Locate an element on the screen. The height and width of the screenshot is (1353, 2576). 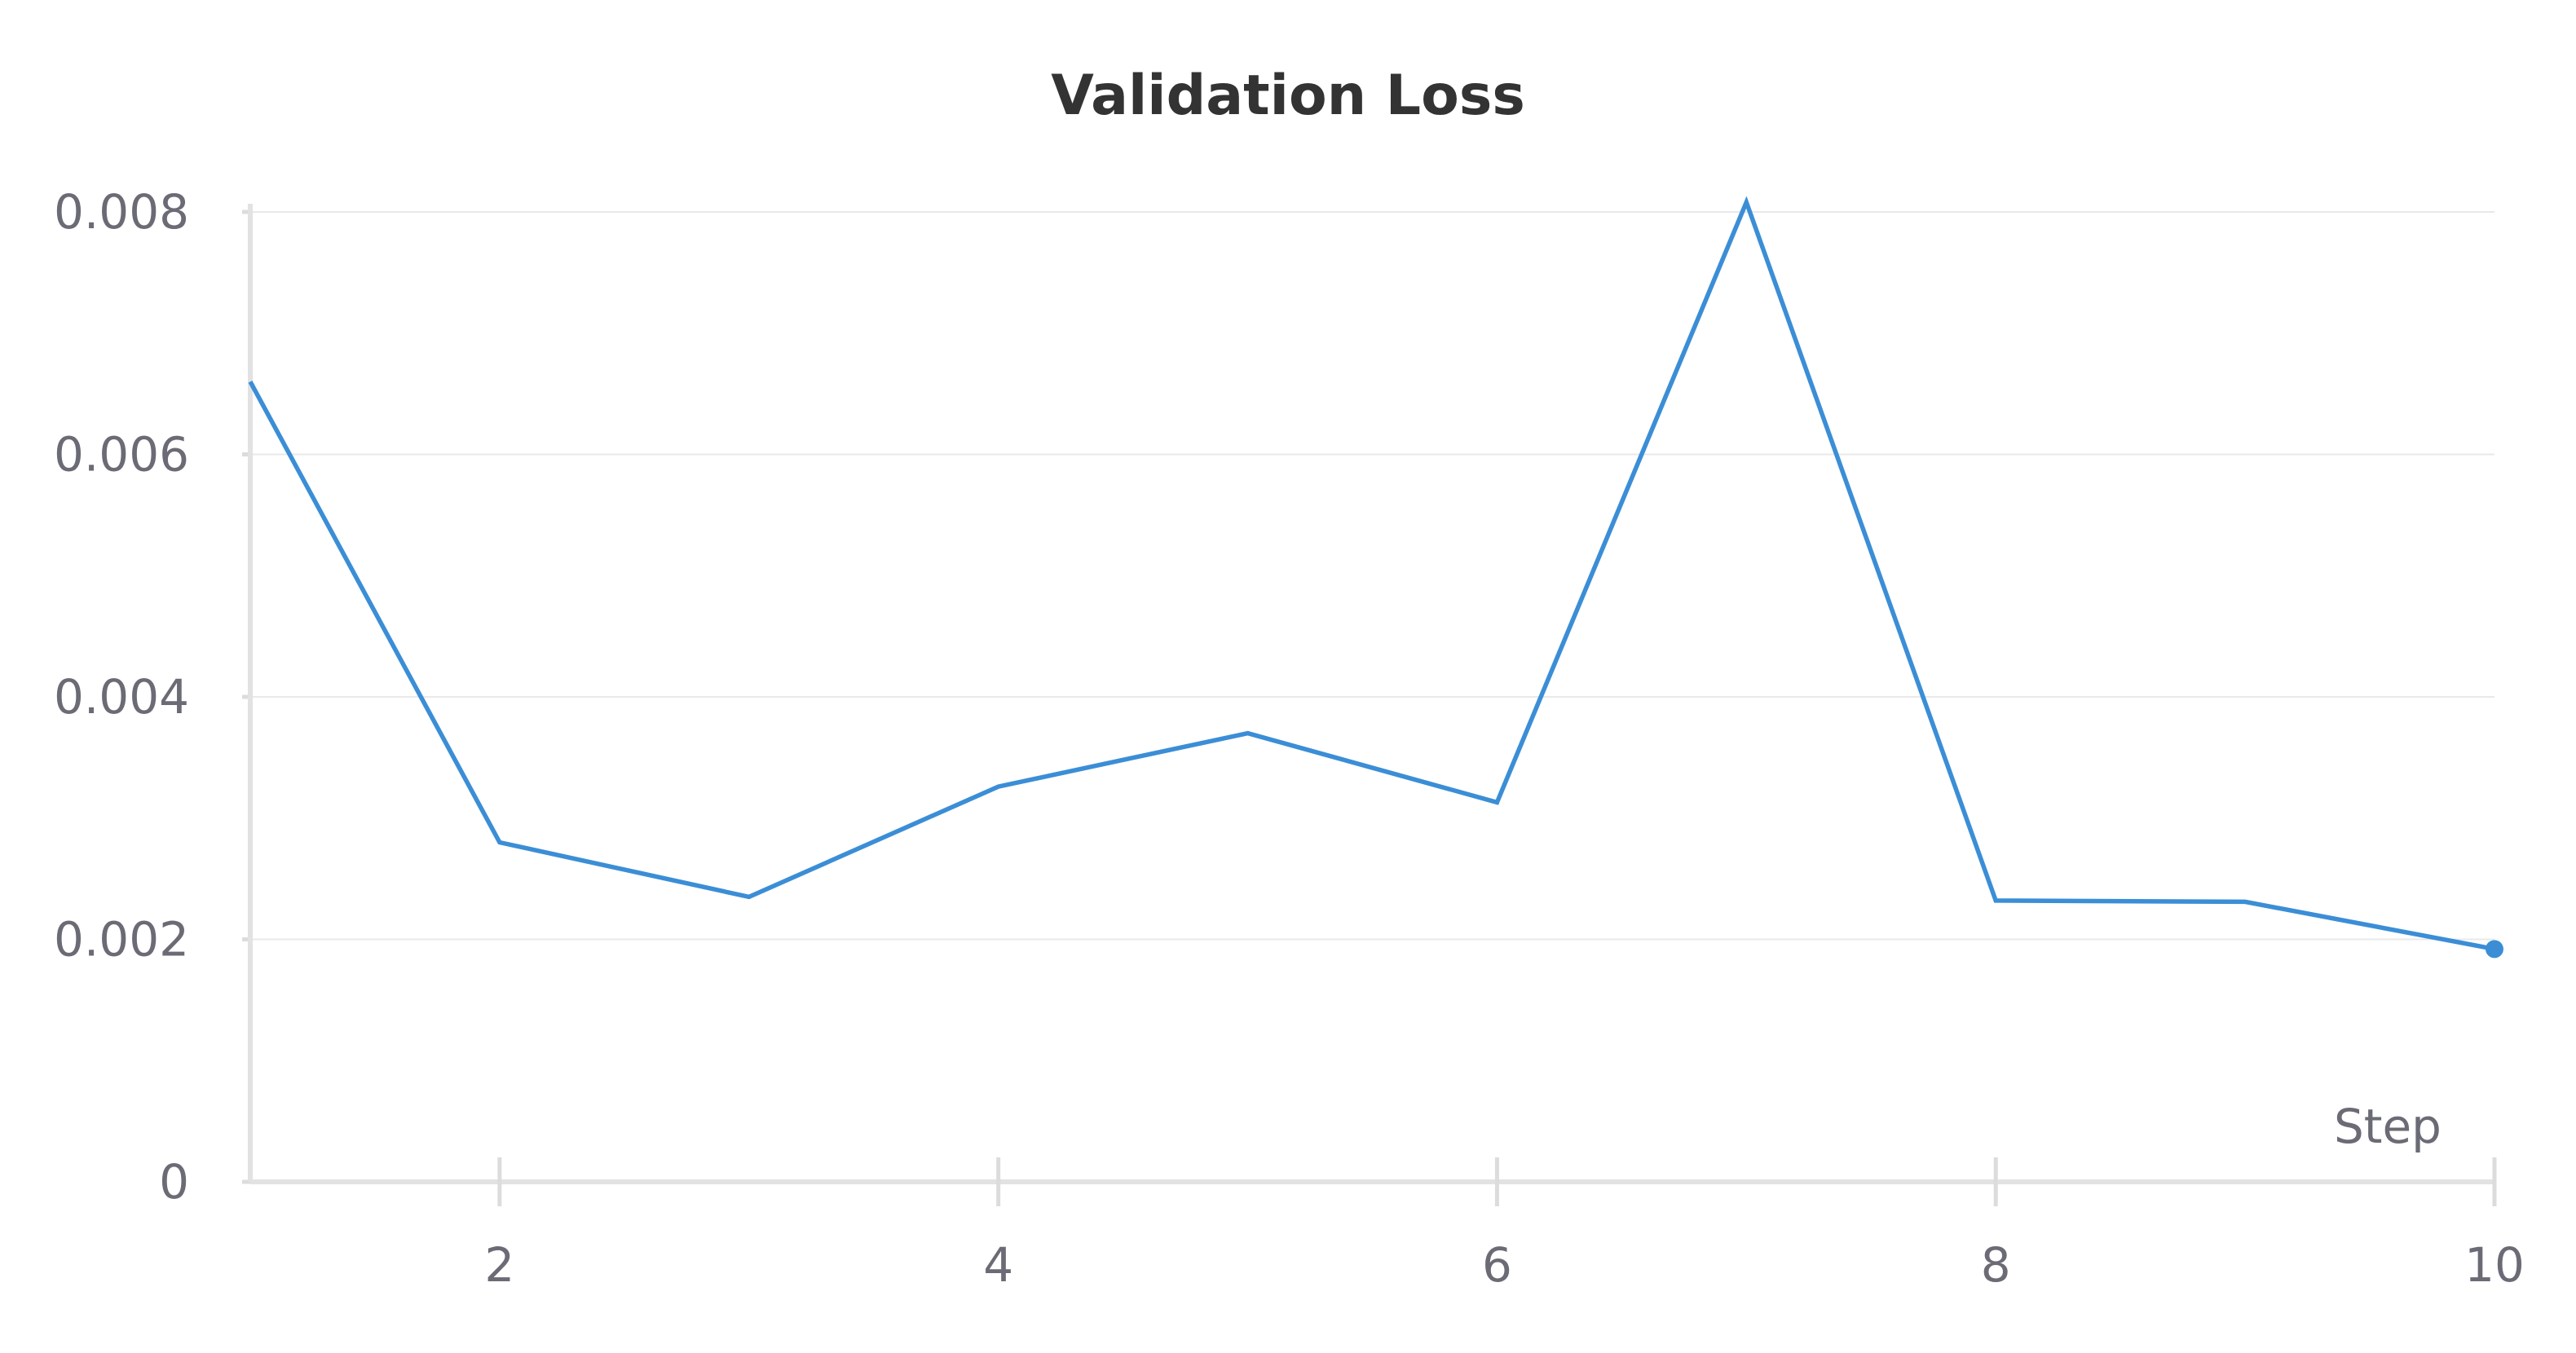
x-axis-label: Step is located at coordinates (2387, 1126).